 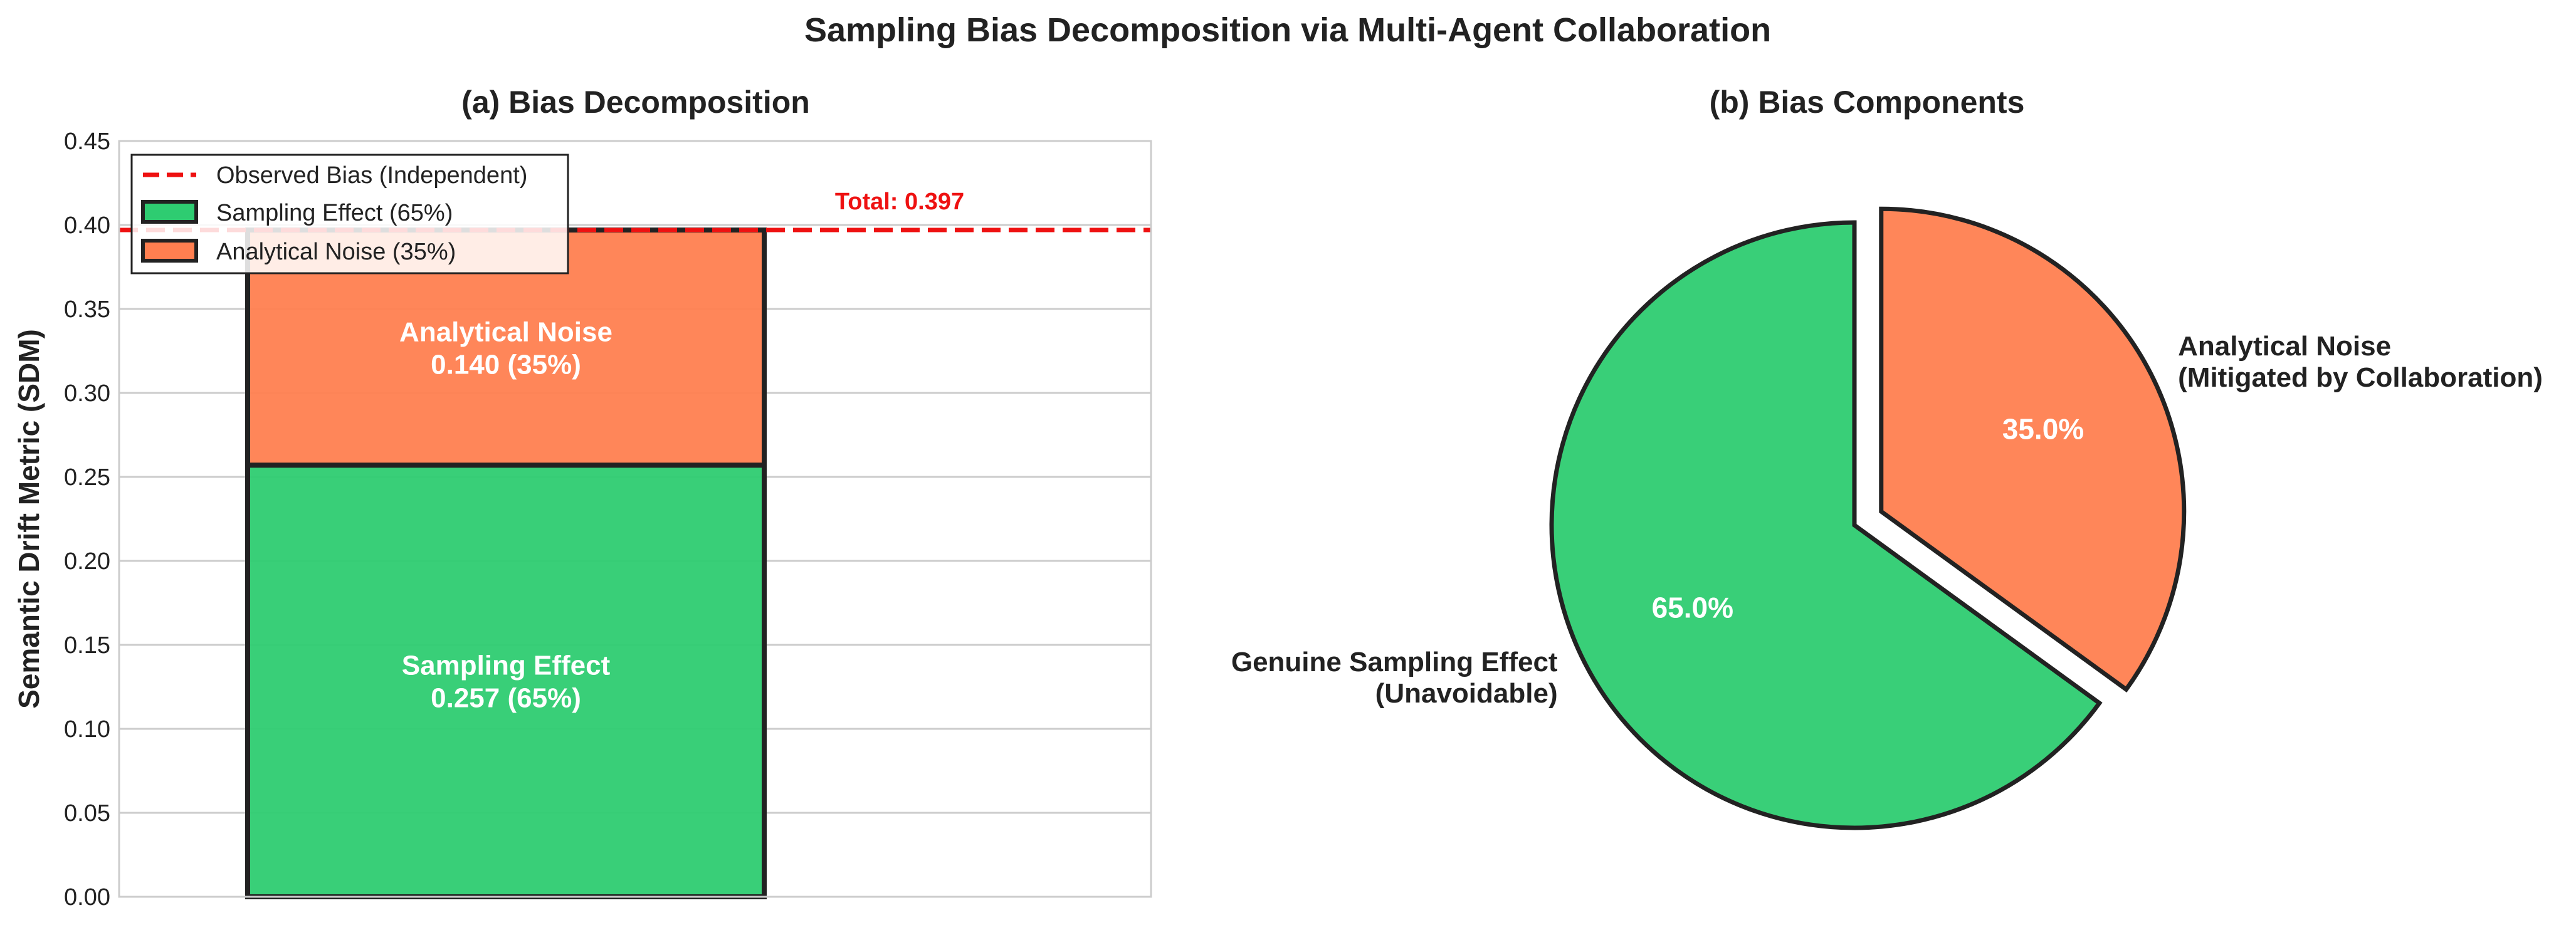 I want to click on bar-chart-title: (a) Bias Decomposition, so click(x=635, y=102).